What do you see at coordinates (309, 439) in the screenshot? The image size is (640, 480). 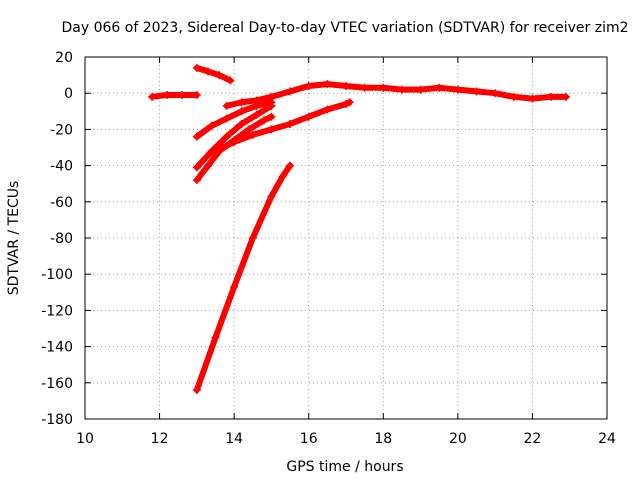 I see `x-tick-label: 16` at bounding box center [309, 439].